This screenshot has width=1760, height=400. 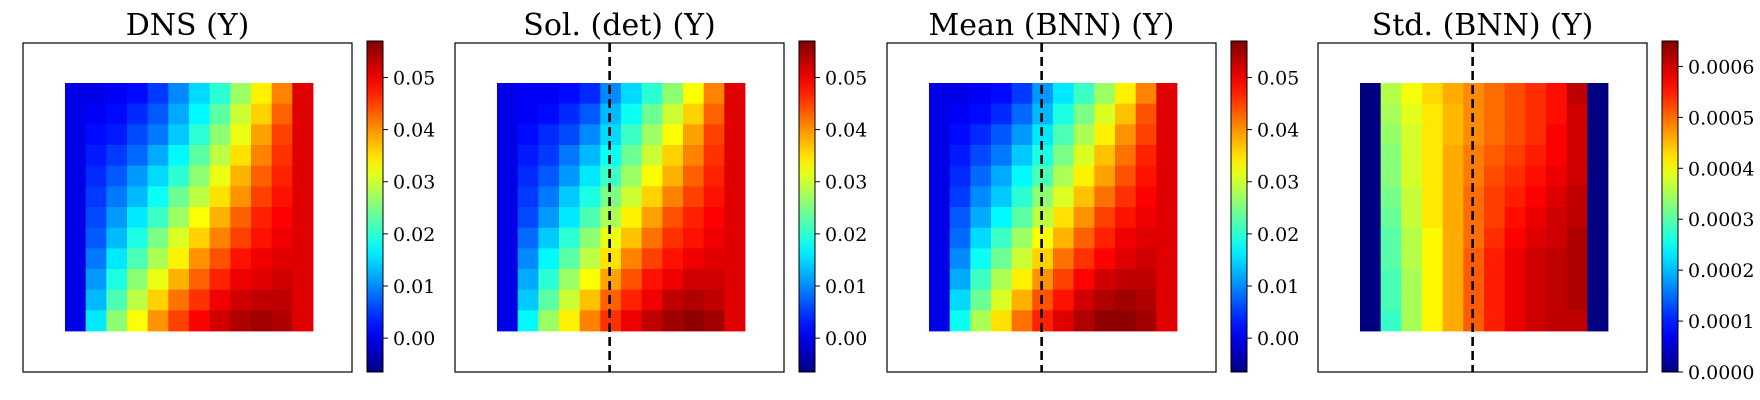 What do you see at coordinates (846, 131) in the screenshot?
I see `colorbar-tick-label: 0.04` at bounding box center [846, 131].